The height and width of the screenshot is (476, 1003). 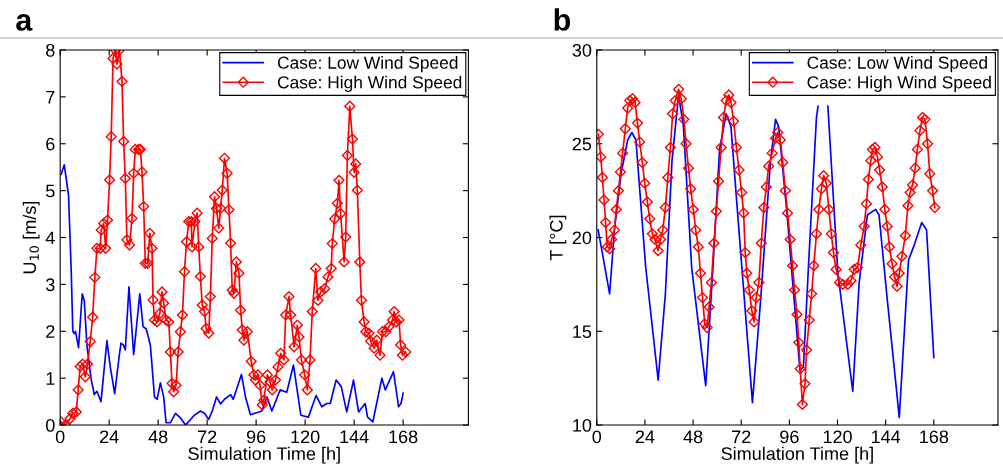 I want to click on y-tick-label: 6, so click(x=50, y=144).